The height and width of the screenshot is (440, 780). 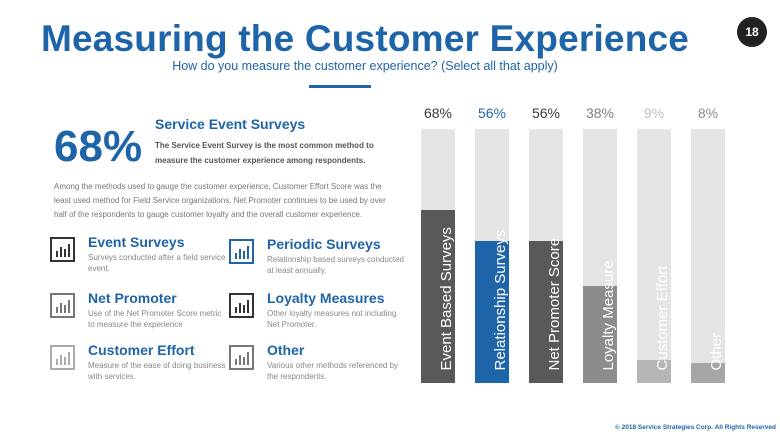 What do you see at coordinates (324, 244) in the screenshot?
I see `method-title: Periodic Surveys` at bounding box center [324, 244].